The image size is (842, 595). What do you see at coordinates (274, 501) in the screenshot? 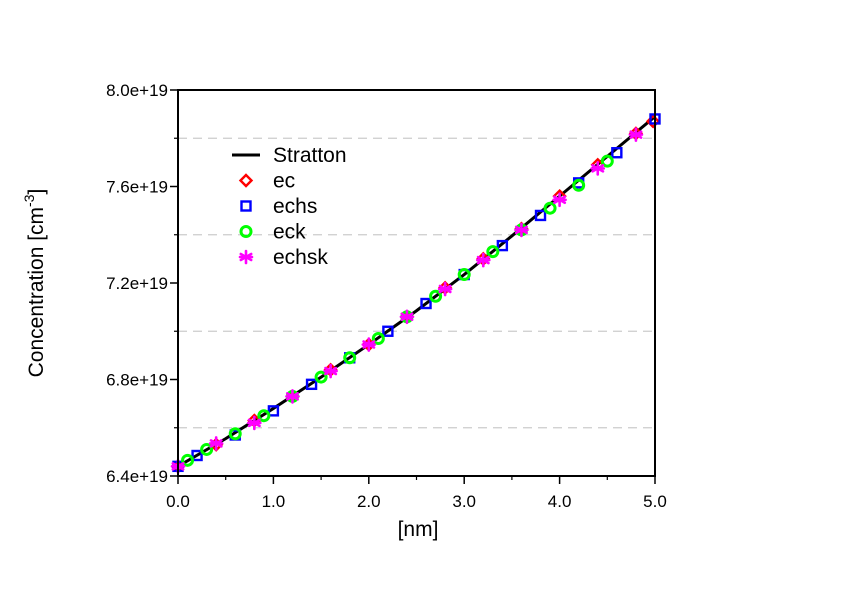
I see `x-tick-label: 1.0` at bounding box center [274, 501].